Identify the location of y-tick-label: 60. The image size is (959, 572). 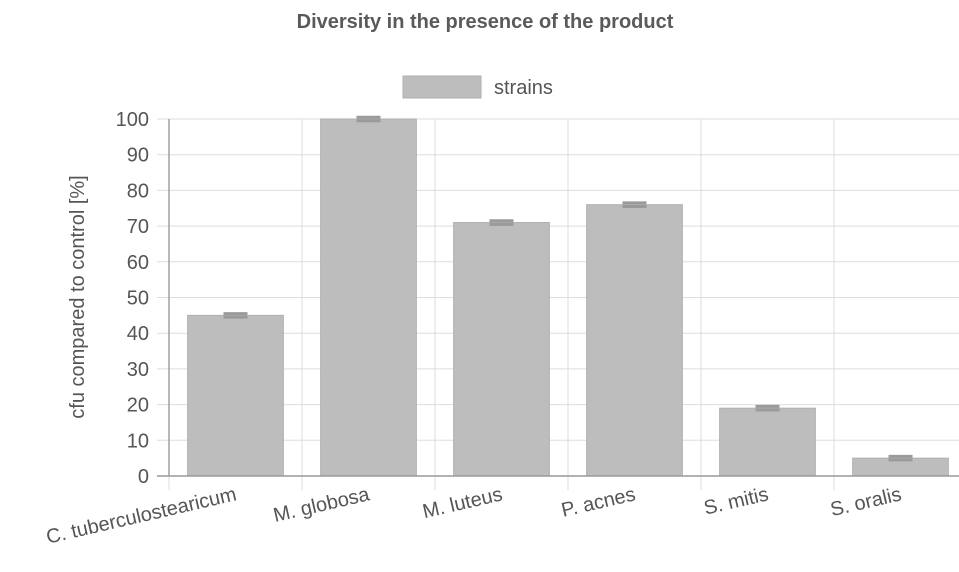
(138, 263).